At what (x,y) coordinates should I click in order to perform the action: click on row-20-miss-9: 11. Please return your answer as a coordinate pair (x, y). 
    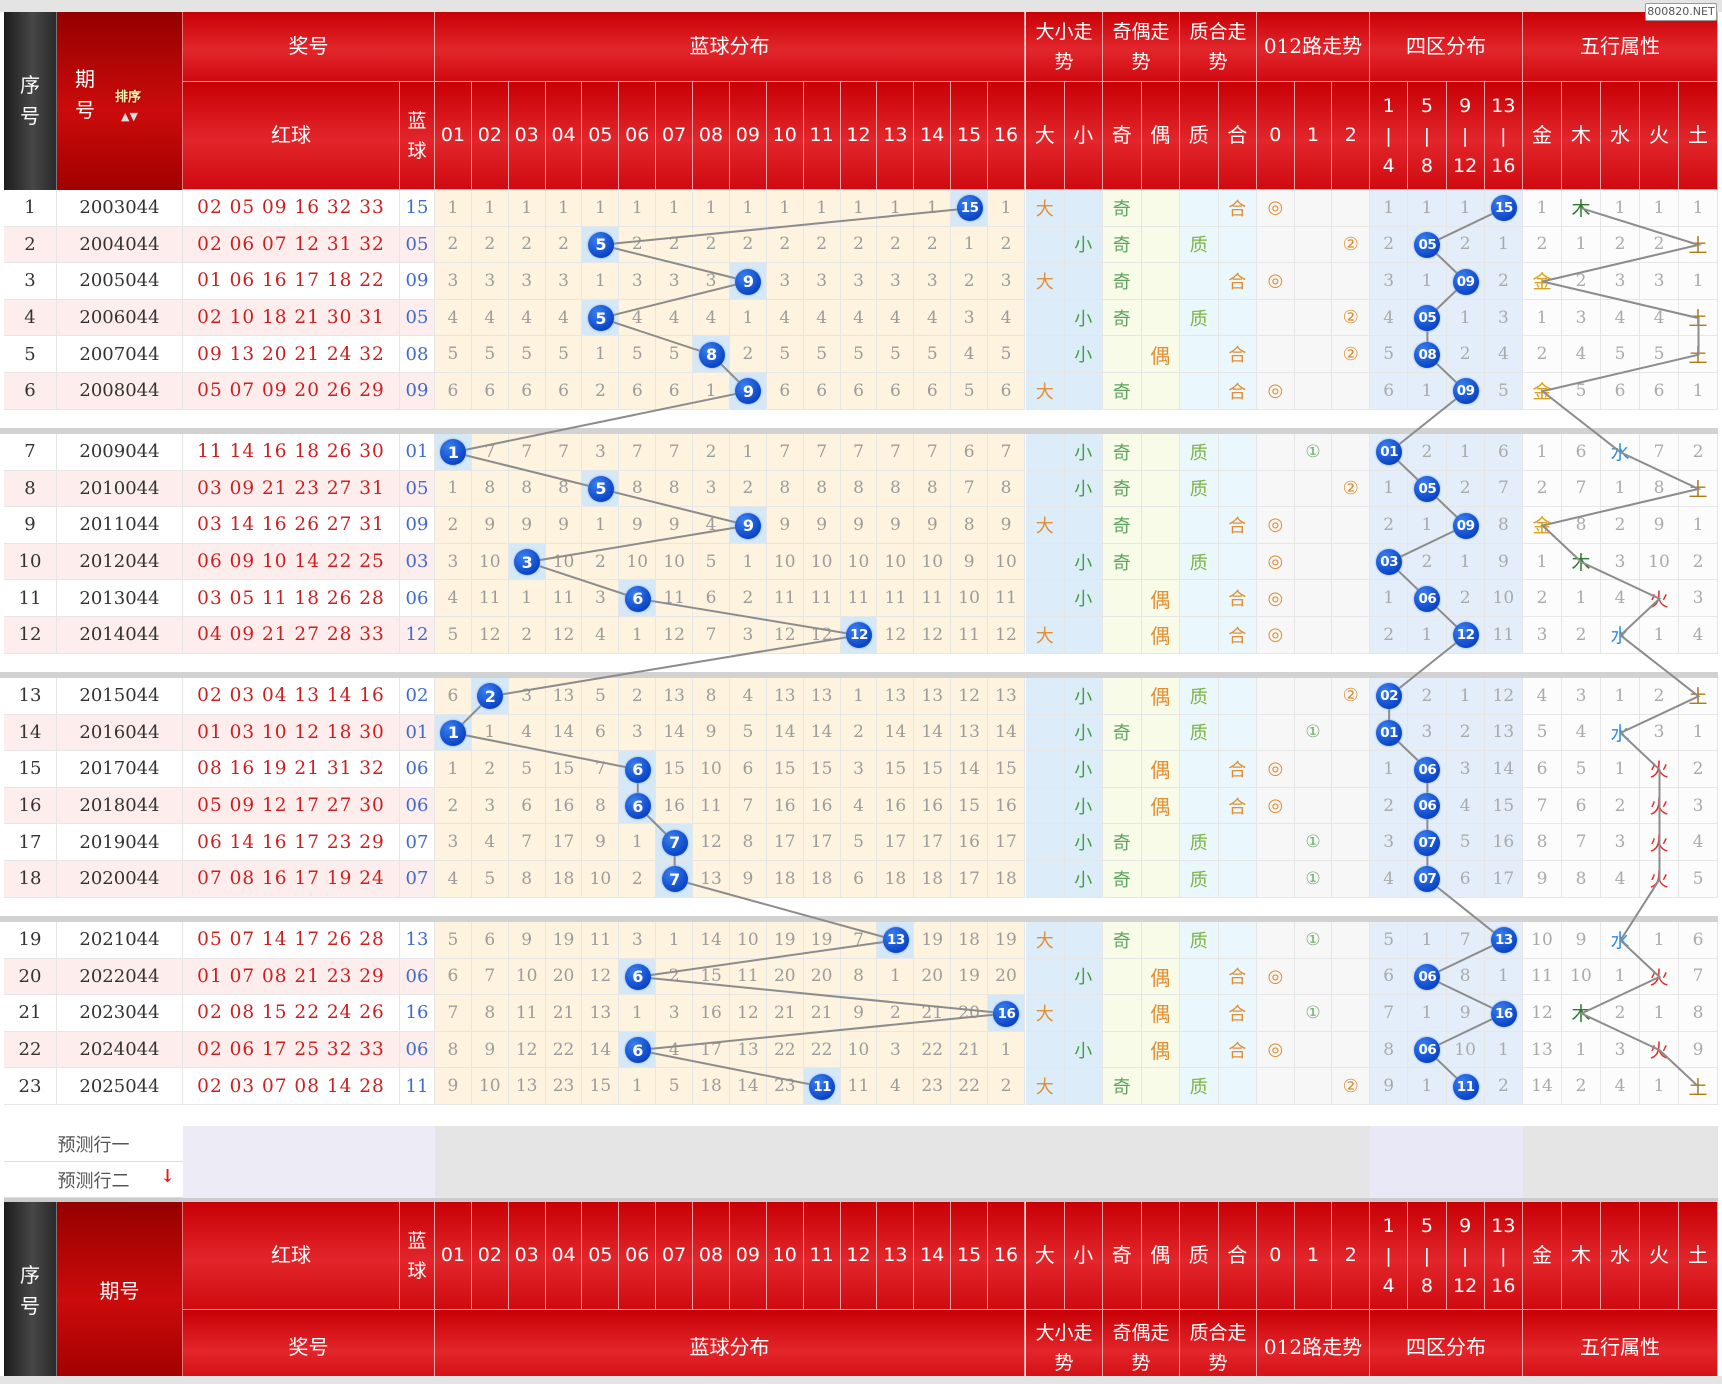
    Looking at the image, I should click on (748, 977).